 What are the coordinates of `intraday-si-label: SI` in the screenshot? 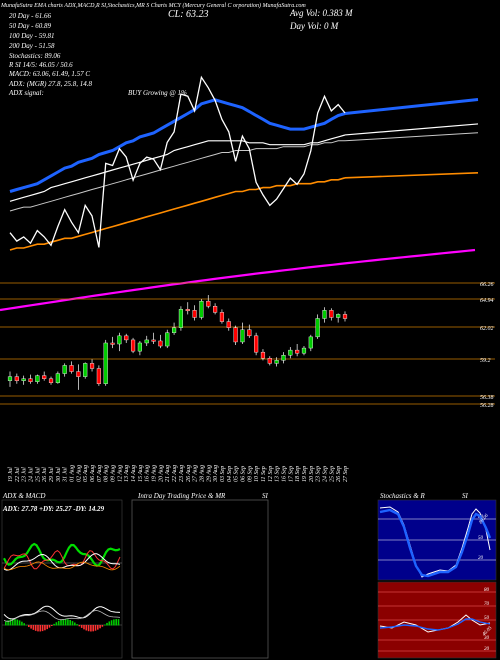 It's located at (265, 496).